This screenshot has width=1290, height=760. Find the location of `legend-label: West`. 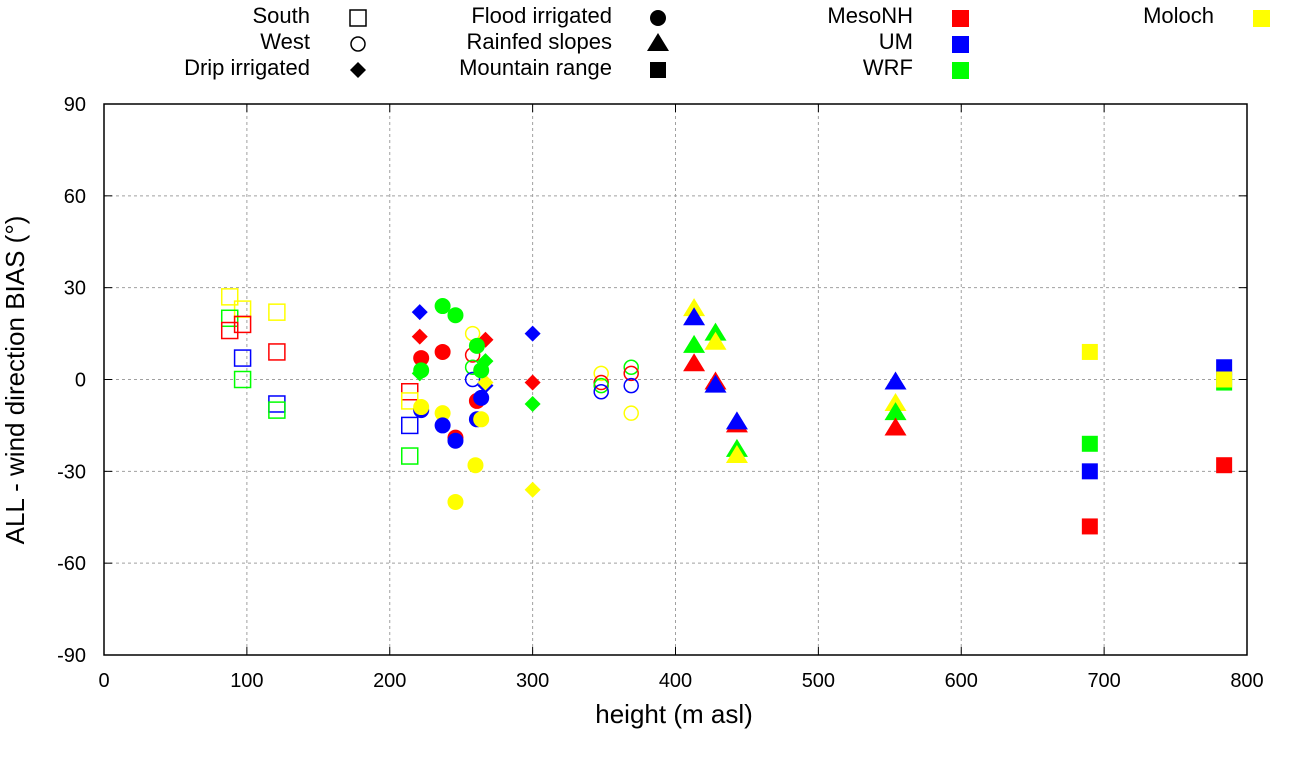

legend-label: West is located at coordinates (285, 41).